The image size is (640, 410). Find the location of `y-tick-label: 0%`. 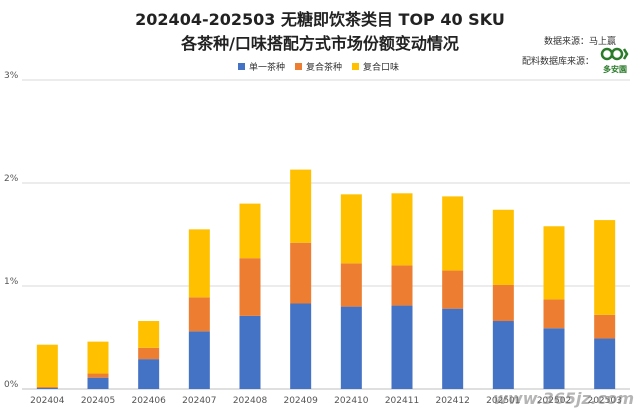

y-tick-label: 0% is located at coordinates (11, 385).